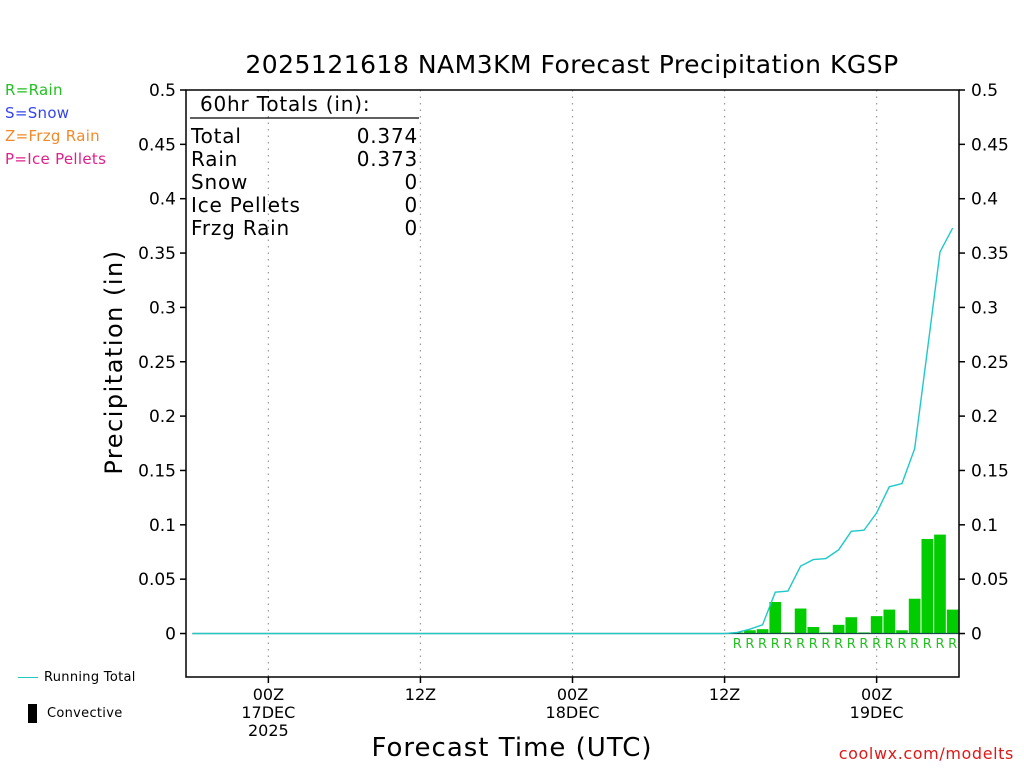 This screenshot has height=768, width=1024. I want to click on legend-item: P=Ice Pellets, so click(56, 159).